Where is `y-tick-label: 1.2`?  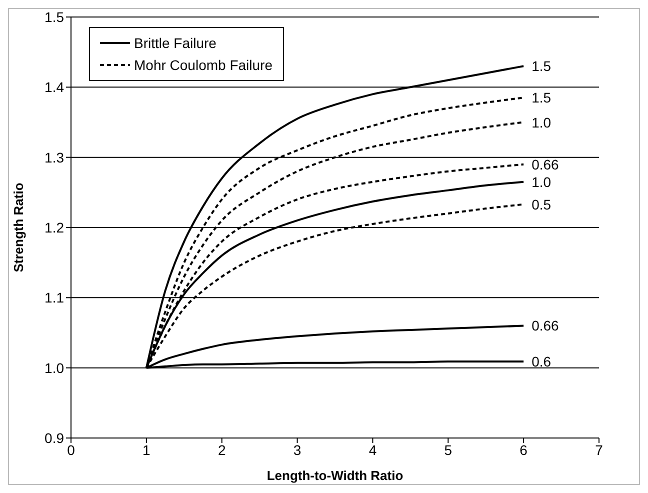
y-tick-label: 1.2 is located at coordinates (54, 227).